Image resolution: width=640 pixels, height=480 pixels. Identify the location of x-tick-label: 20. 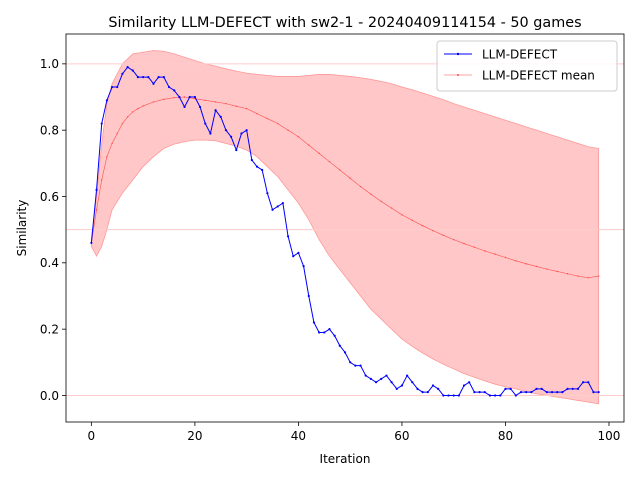
(194, 436).